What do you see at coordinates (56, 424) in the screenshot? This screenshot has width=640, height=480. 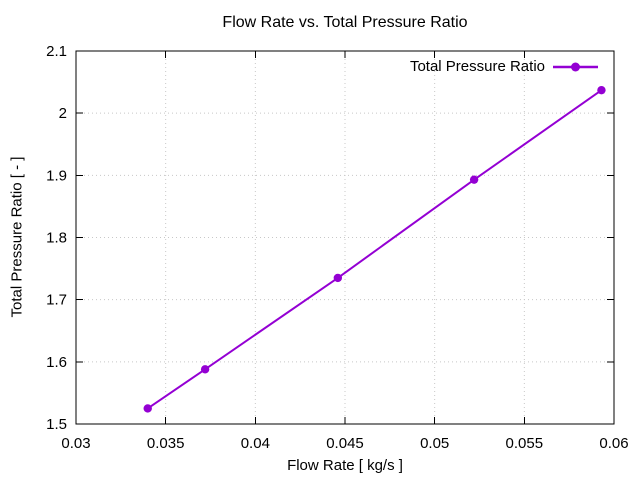 I see `y-tick-label: 1.5` at bounding box center [56, 424].